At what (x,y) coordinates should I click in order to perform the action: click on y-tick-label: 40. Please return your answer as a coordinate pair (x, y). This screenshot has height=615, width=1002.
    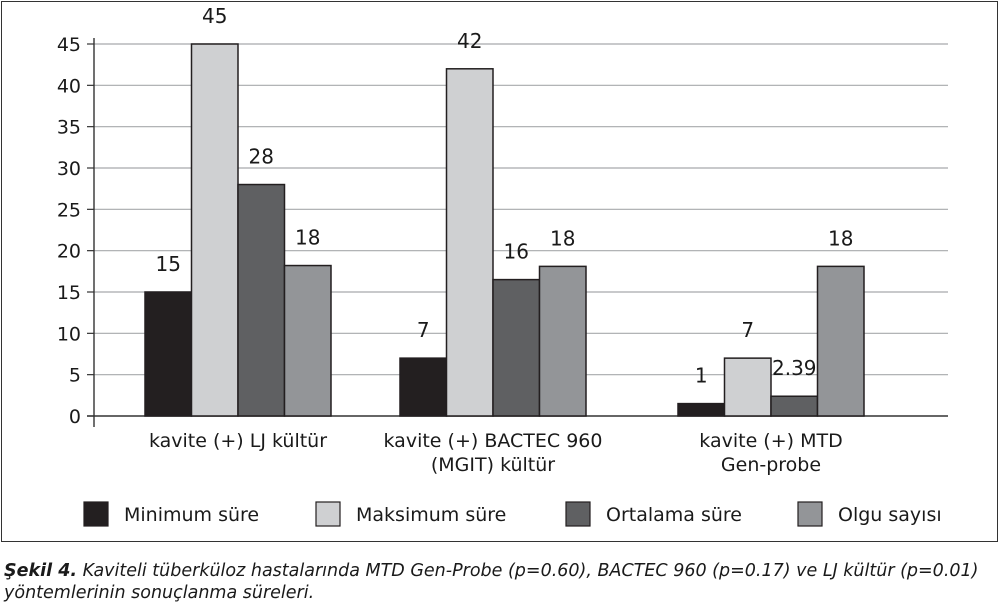
    Looking at the image, I should click on (69, 86).